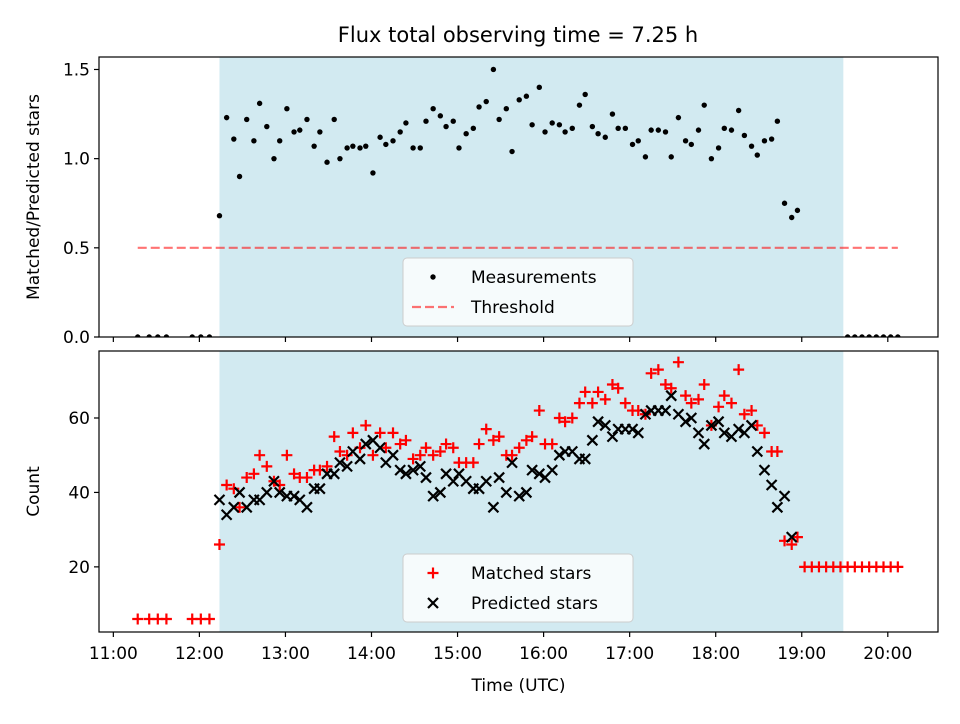 The height and width of the screenshot is (724, 960). I want to click on x-tick-label: 12:00, so click(199, 654).